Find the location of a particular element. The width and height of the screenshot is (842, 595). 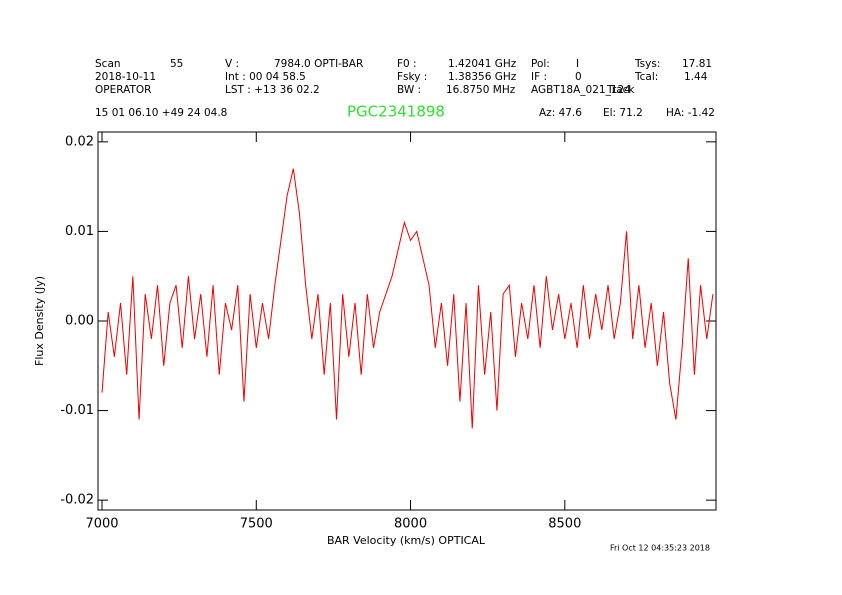

x-tick-label: 8500 is located at coordinates (564, 524).